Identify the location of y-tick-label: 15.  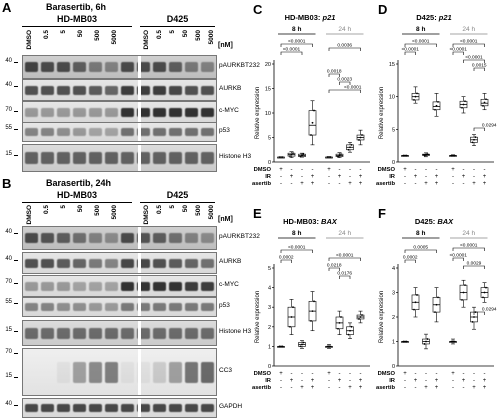
(268, 90).